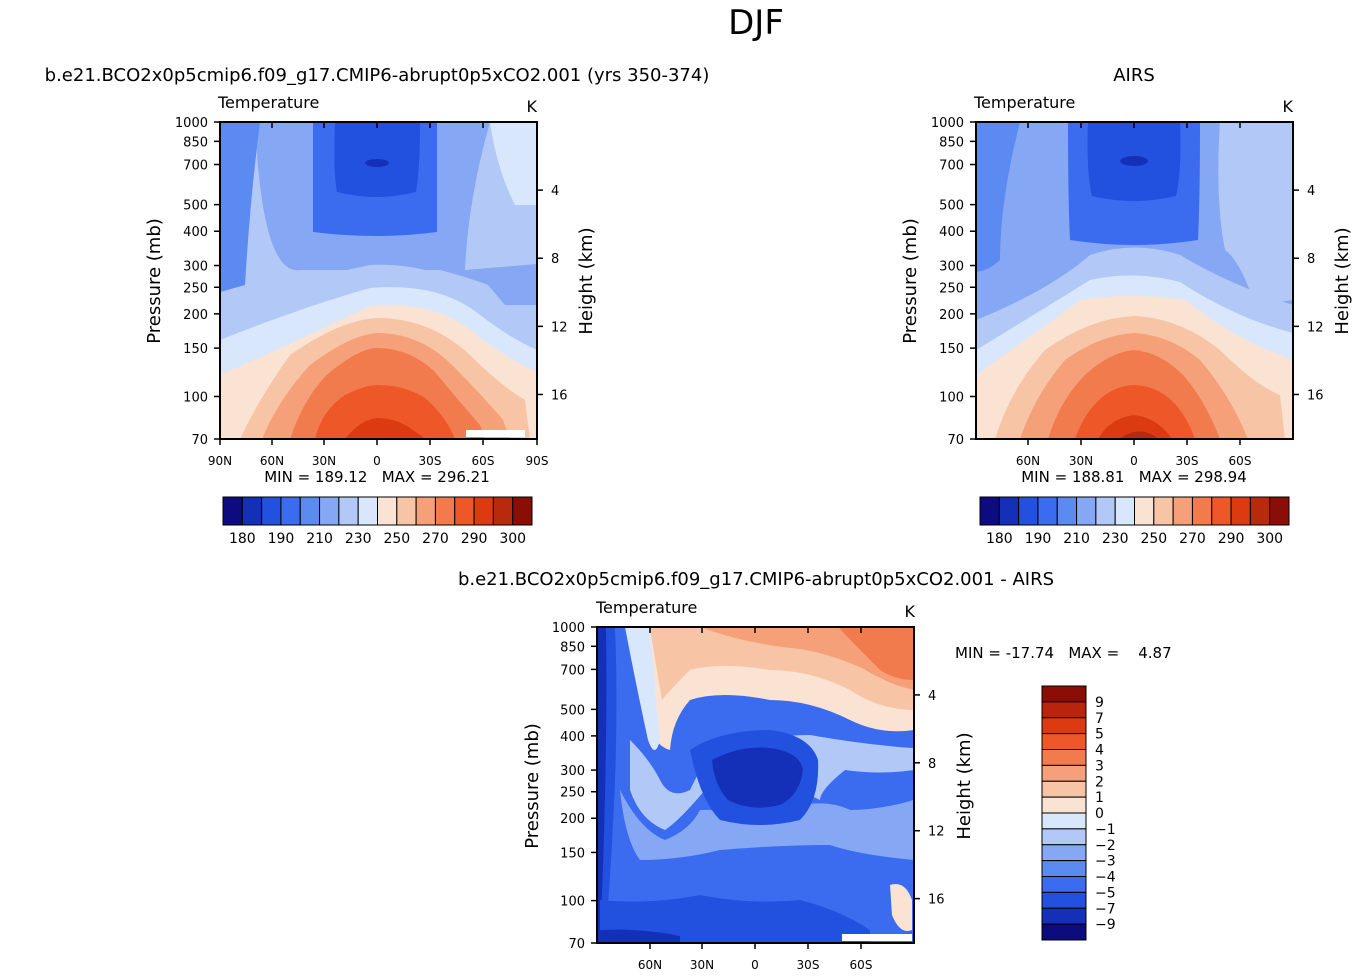  What do you see at coordinates (195, 206) in the screenshot?
I see `y-tick-label: 500` at bounding box center [195, 206].